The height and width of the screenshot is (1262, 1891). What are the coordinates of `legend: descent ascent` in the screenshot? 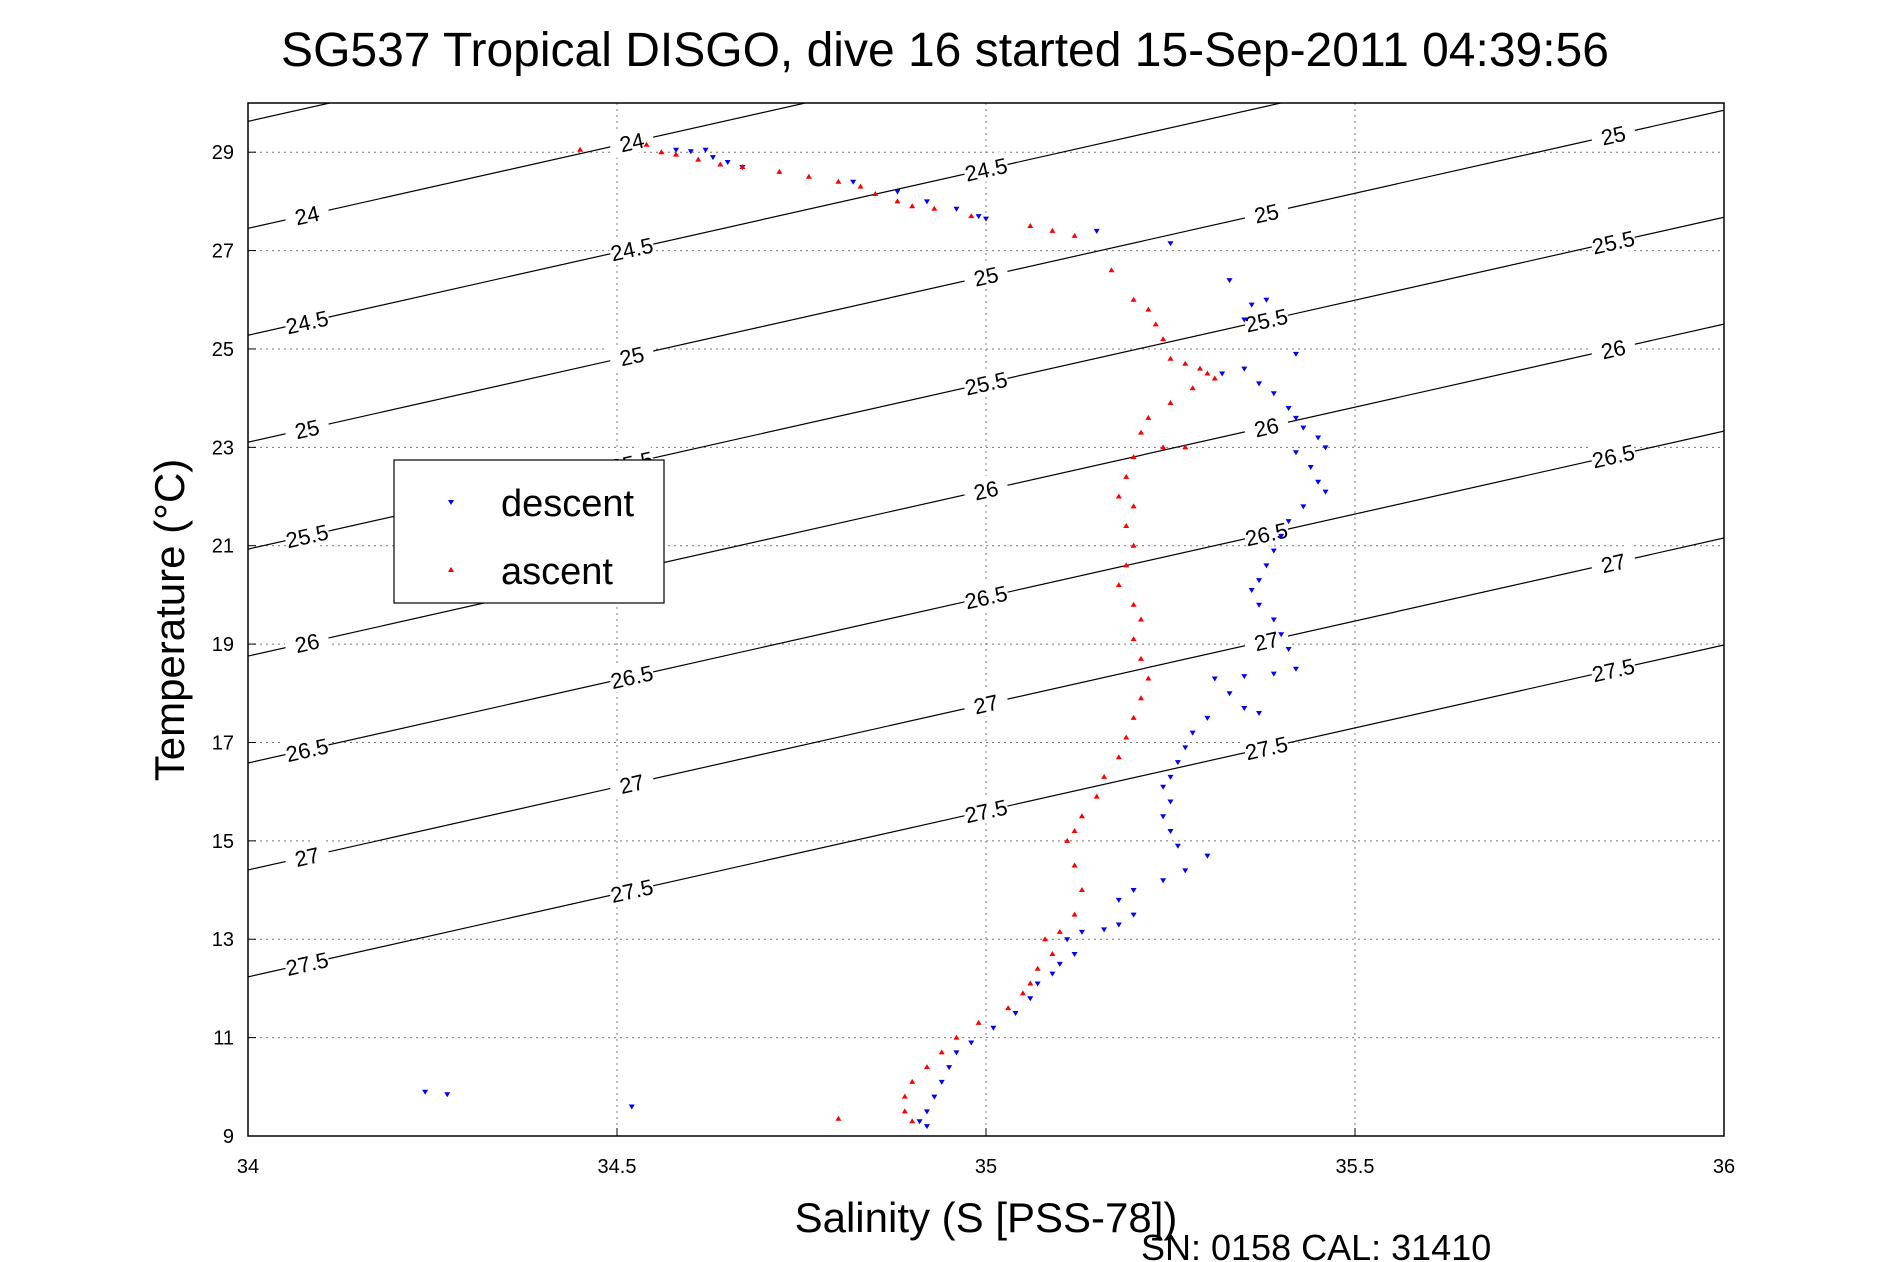 It's located at (529, 531).